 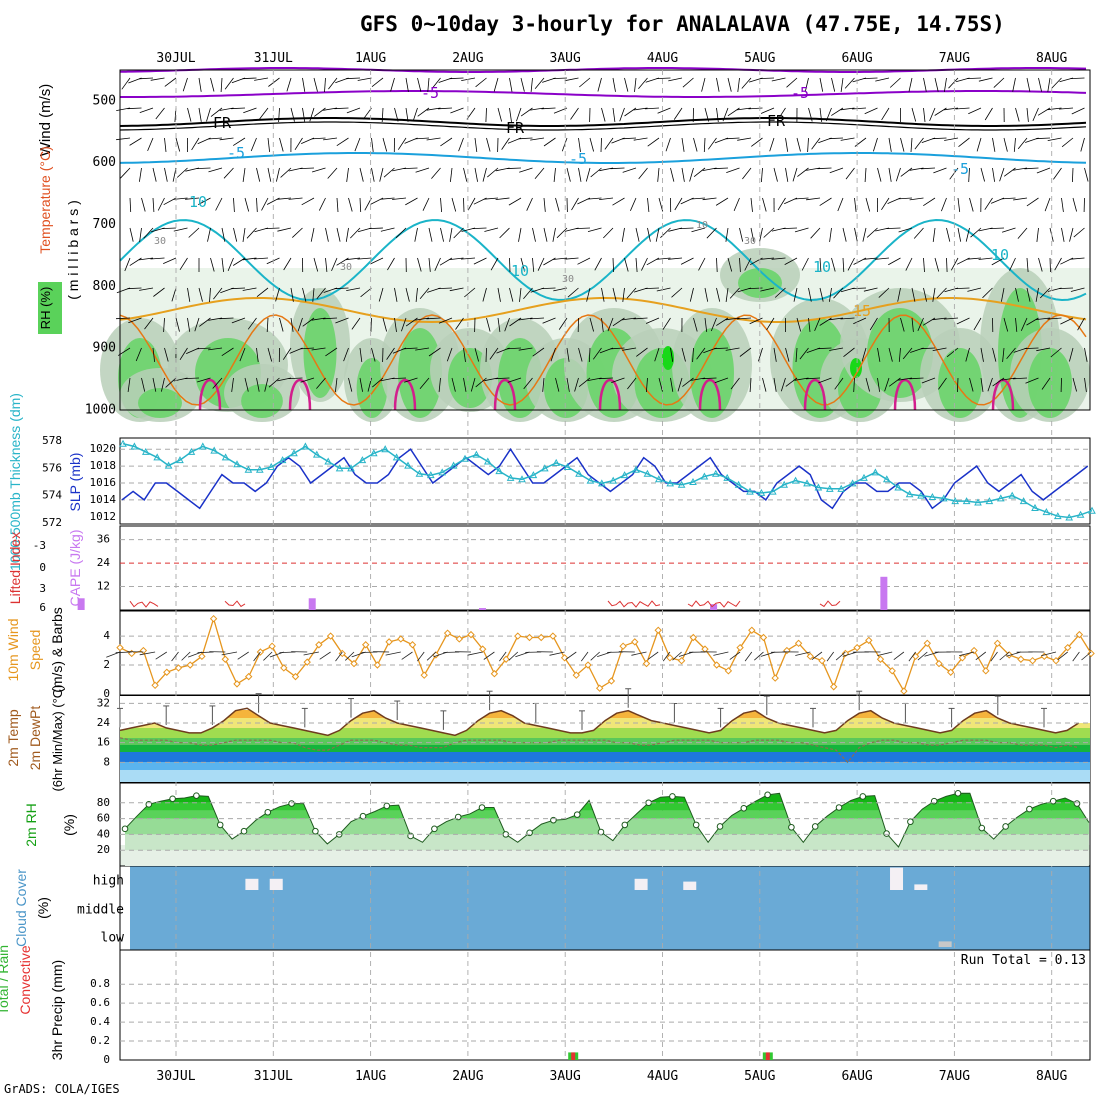 I want to click on ylabel-total-rain: Total / Rain, so click(x=5, y=980).